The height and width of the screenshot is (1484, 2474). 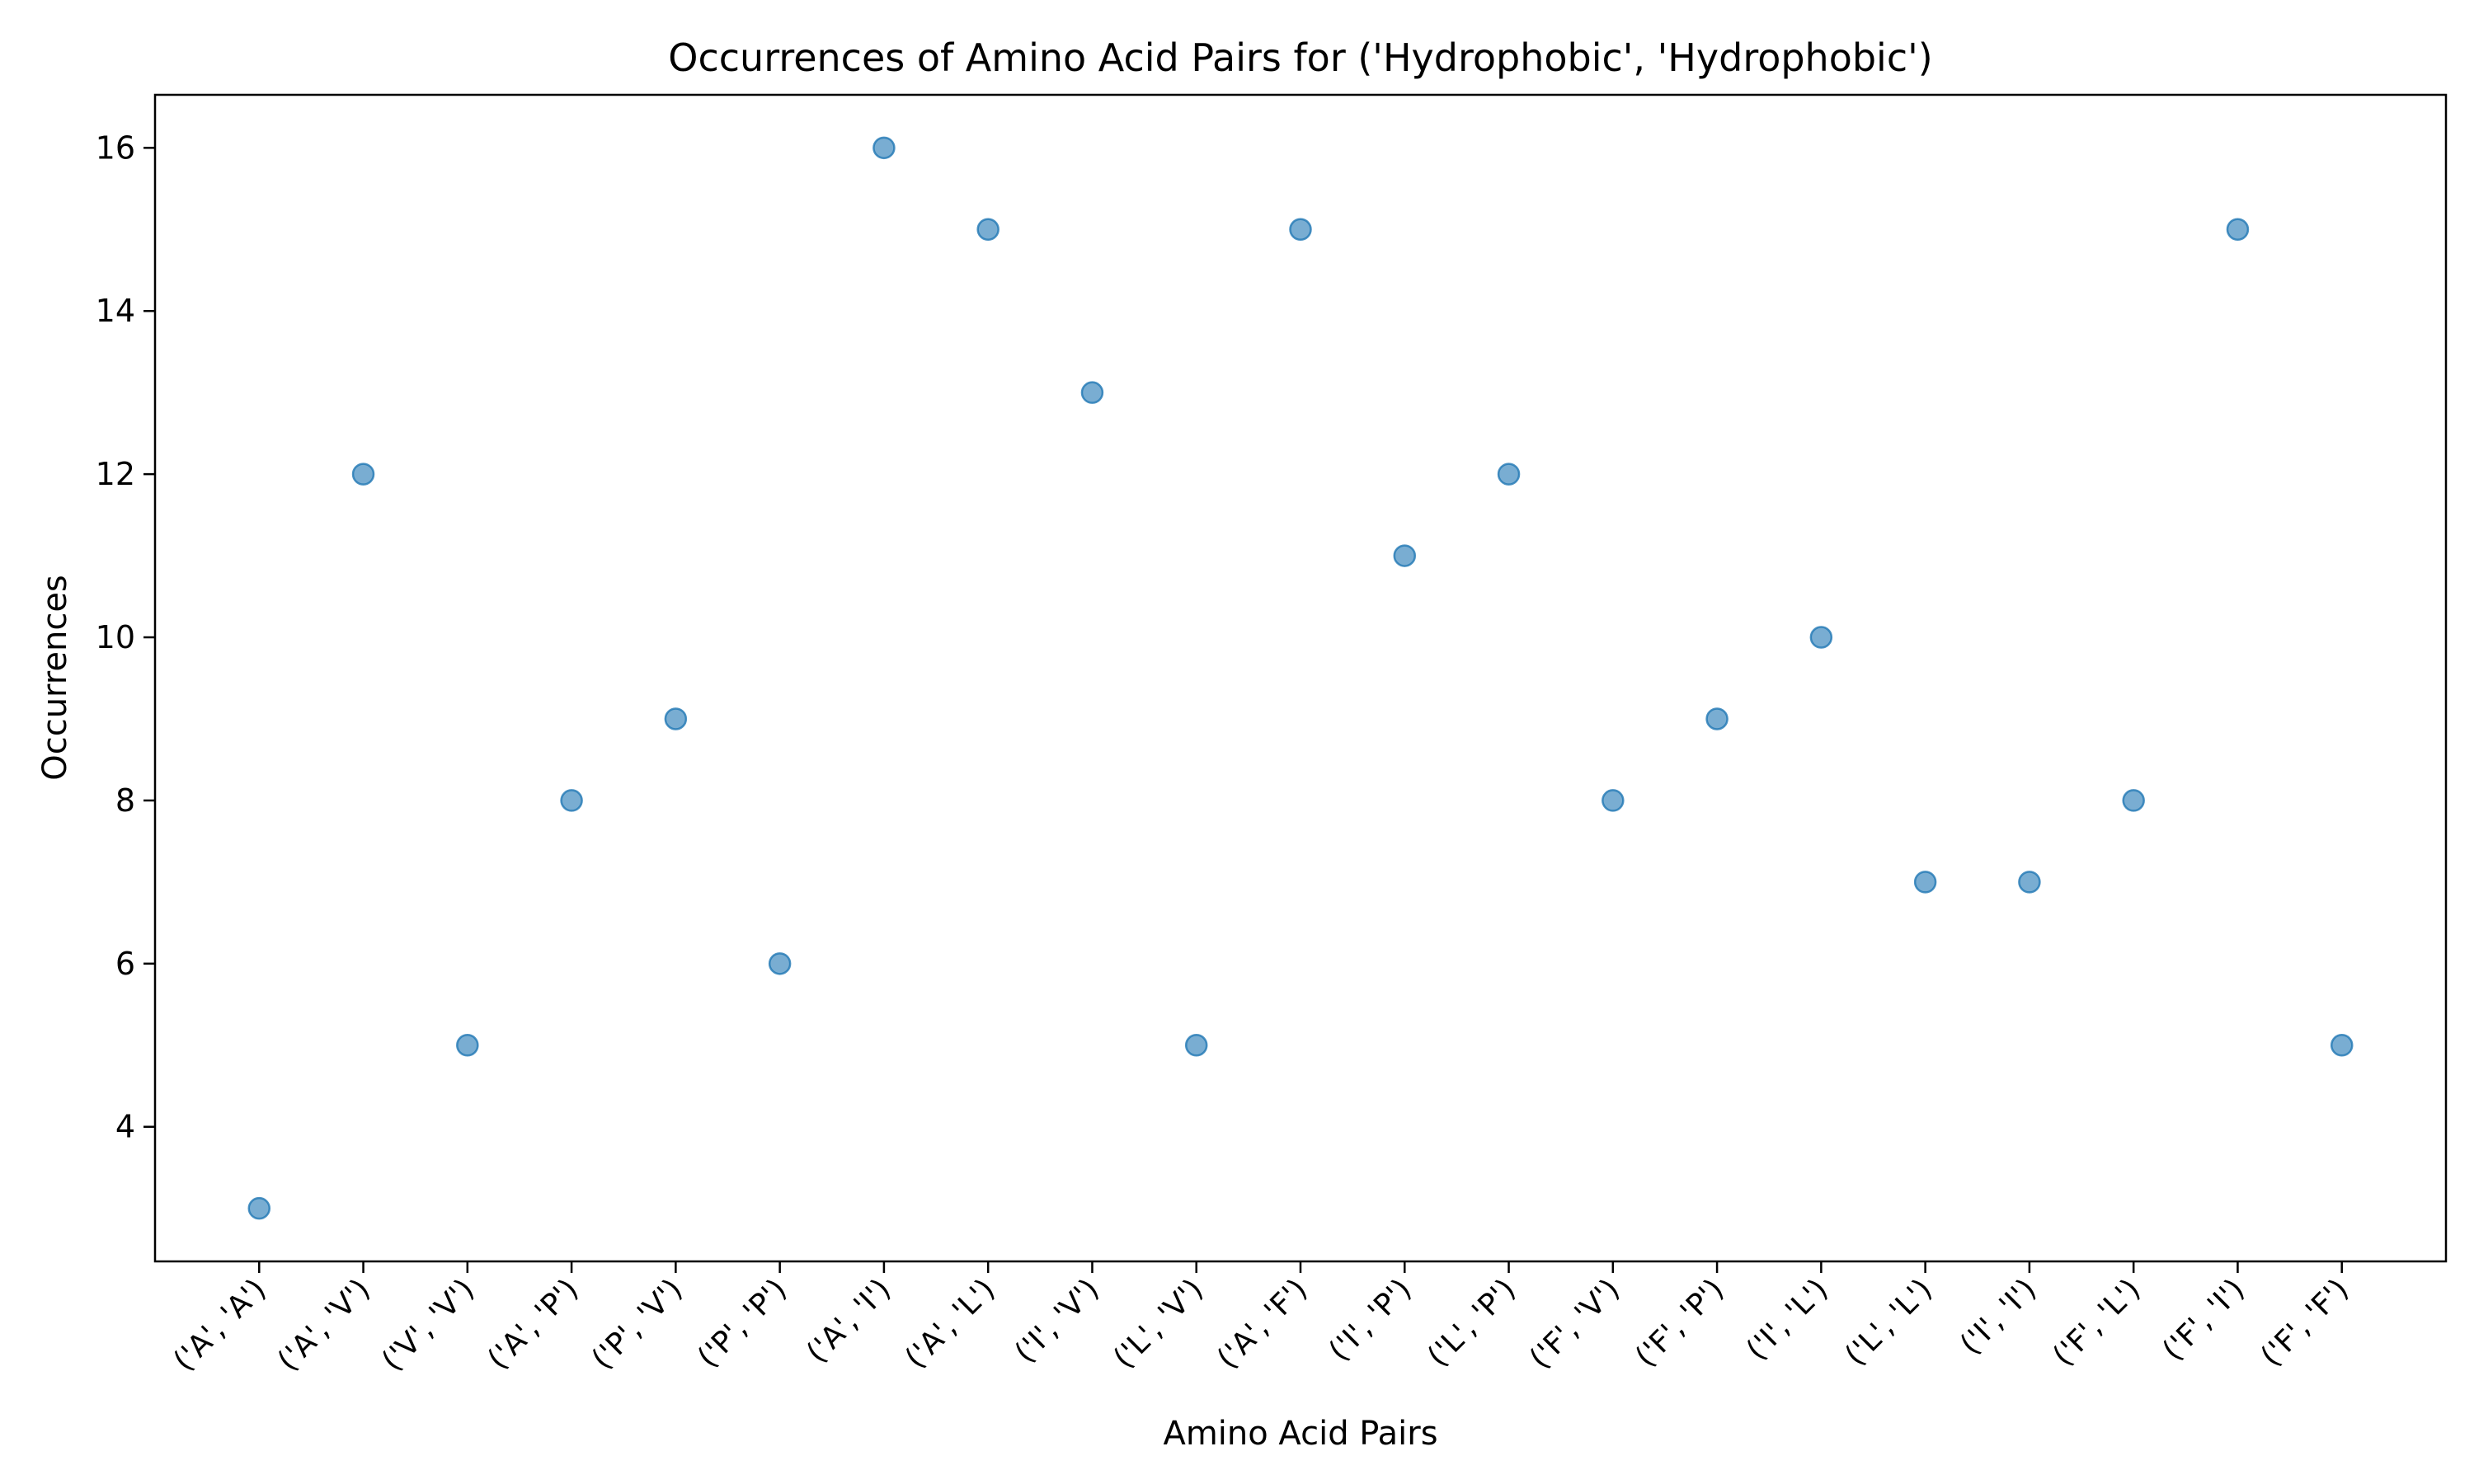 I want to click on y-axis-ticks: 4 6 8 10 12 14 16, so click(x=125, y=637).